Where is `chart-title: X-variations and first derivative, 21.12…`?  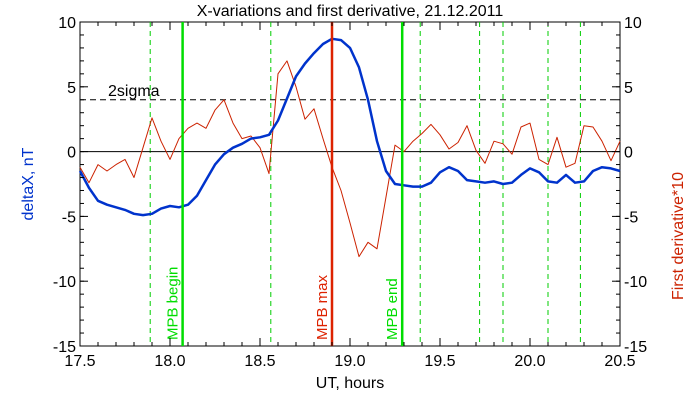
chart-title: X-variations and first derivative, 21.12… is located at coordinates (350, 11).